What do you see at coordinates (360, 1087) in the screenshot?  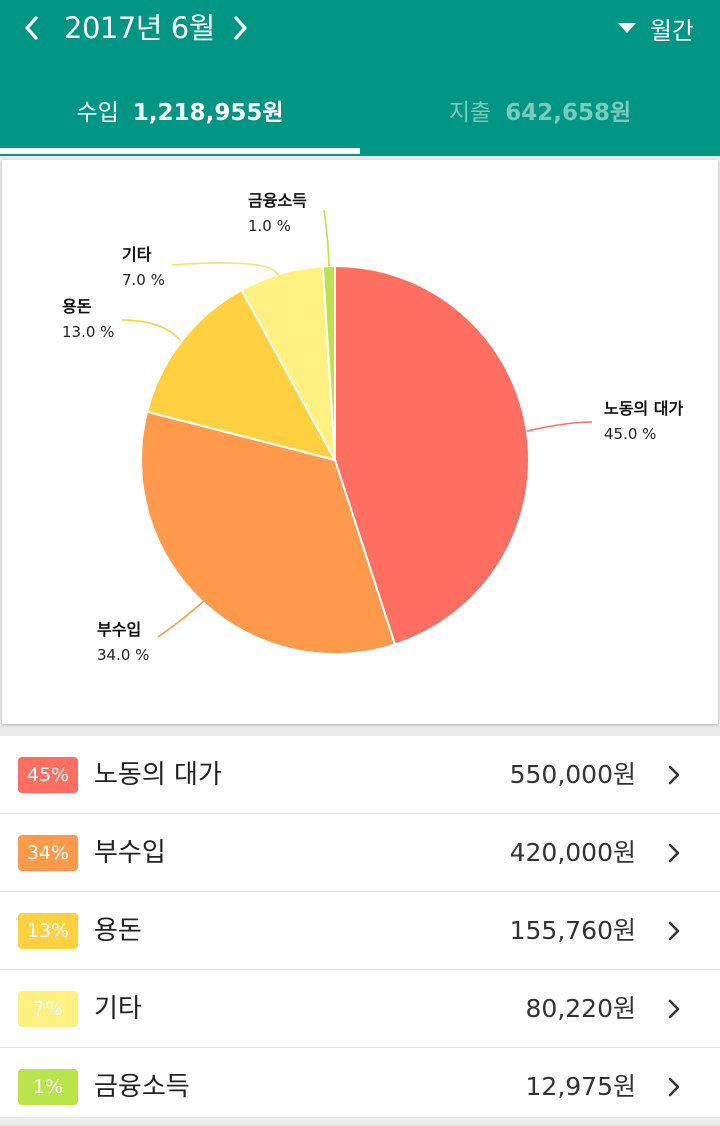 I see `list-item: 1% 금융소득 12,975원` at bounding box center [360, 1087].